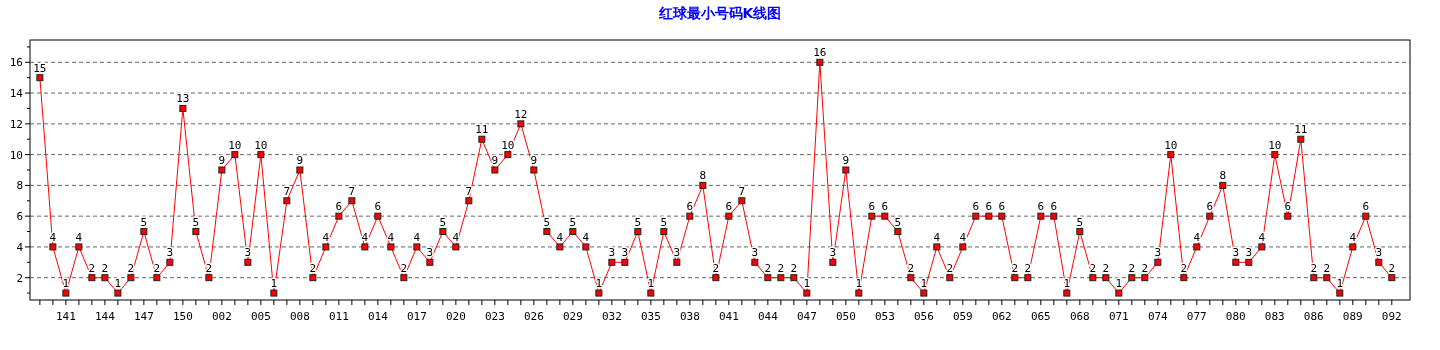 The width and height of the screenshot is (1440, 350). Describe the element at coordinates (820, 53) in the screenshot. I see `data-label: 16` at that location.